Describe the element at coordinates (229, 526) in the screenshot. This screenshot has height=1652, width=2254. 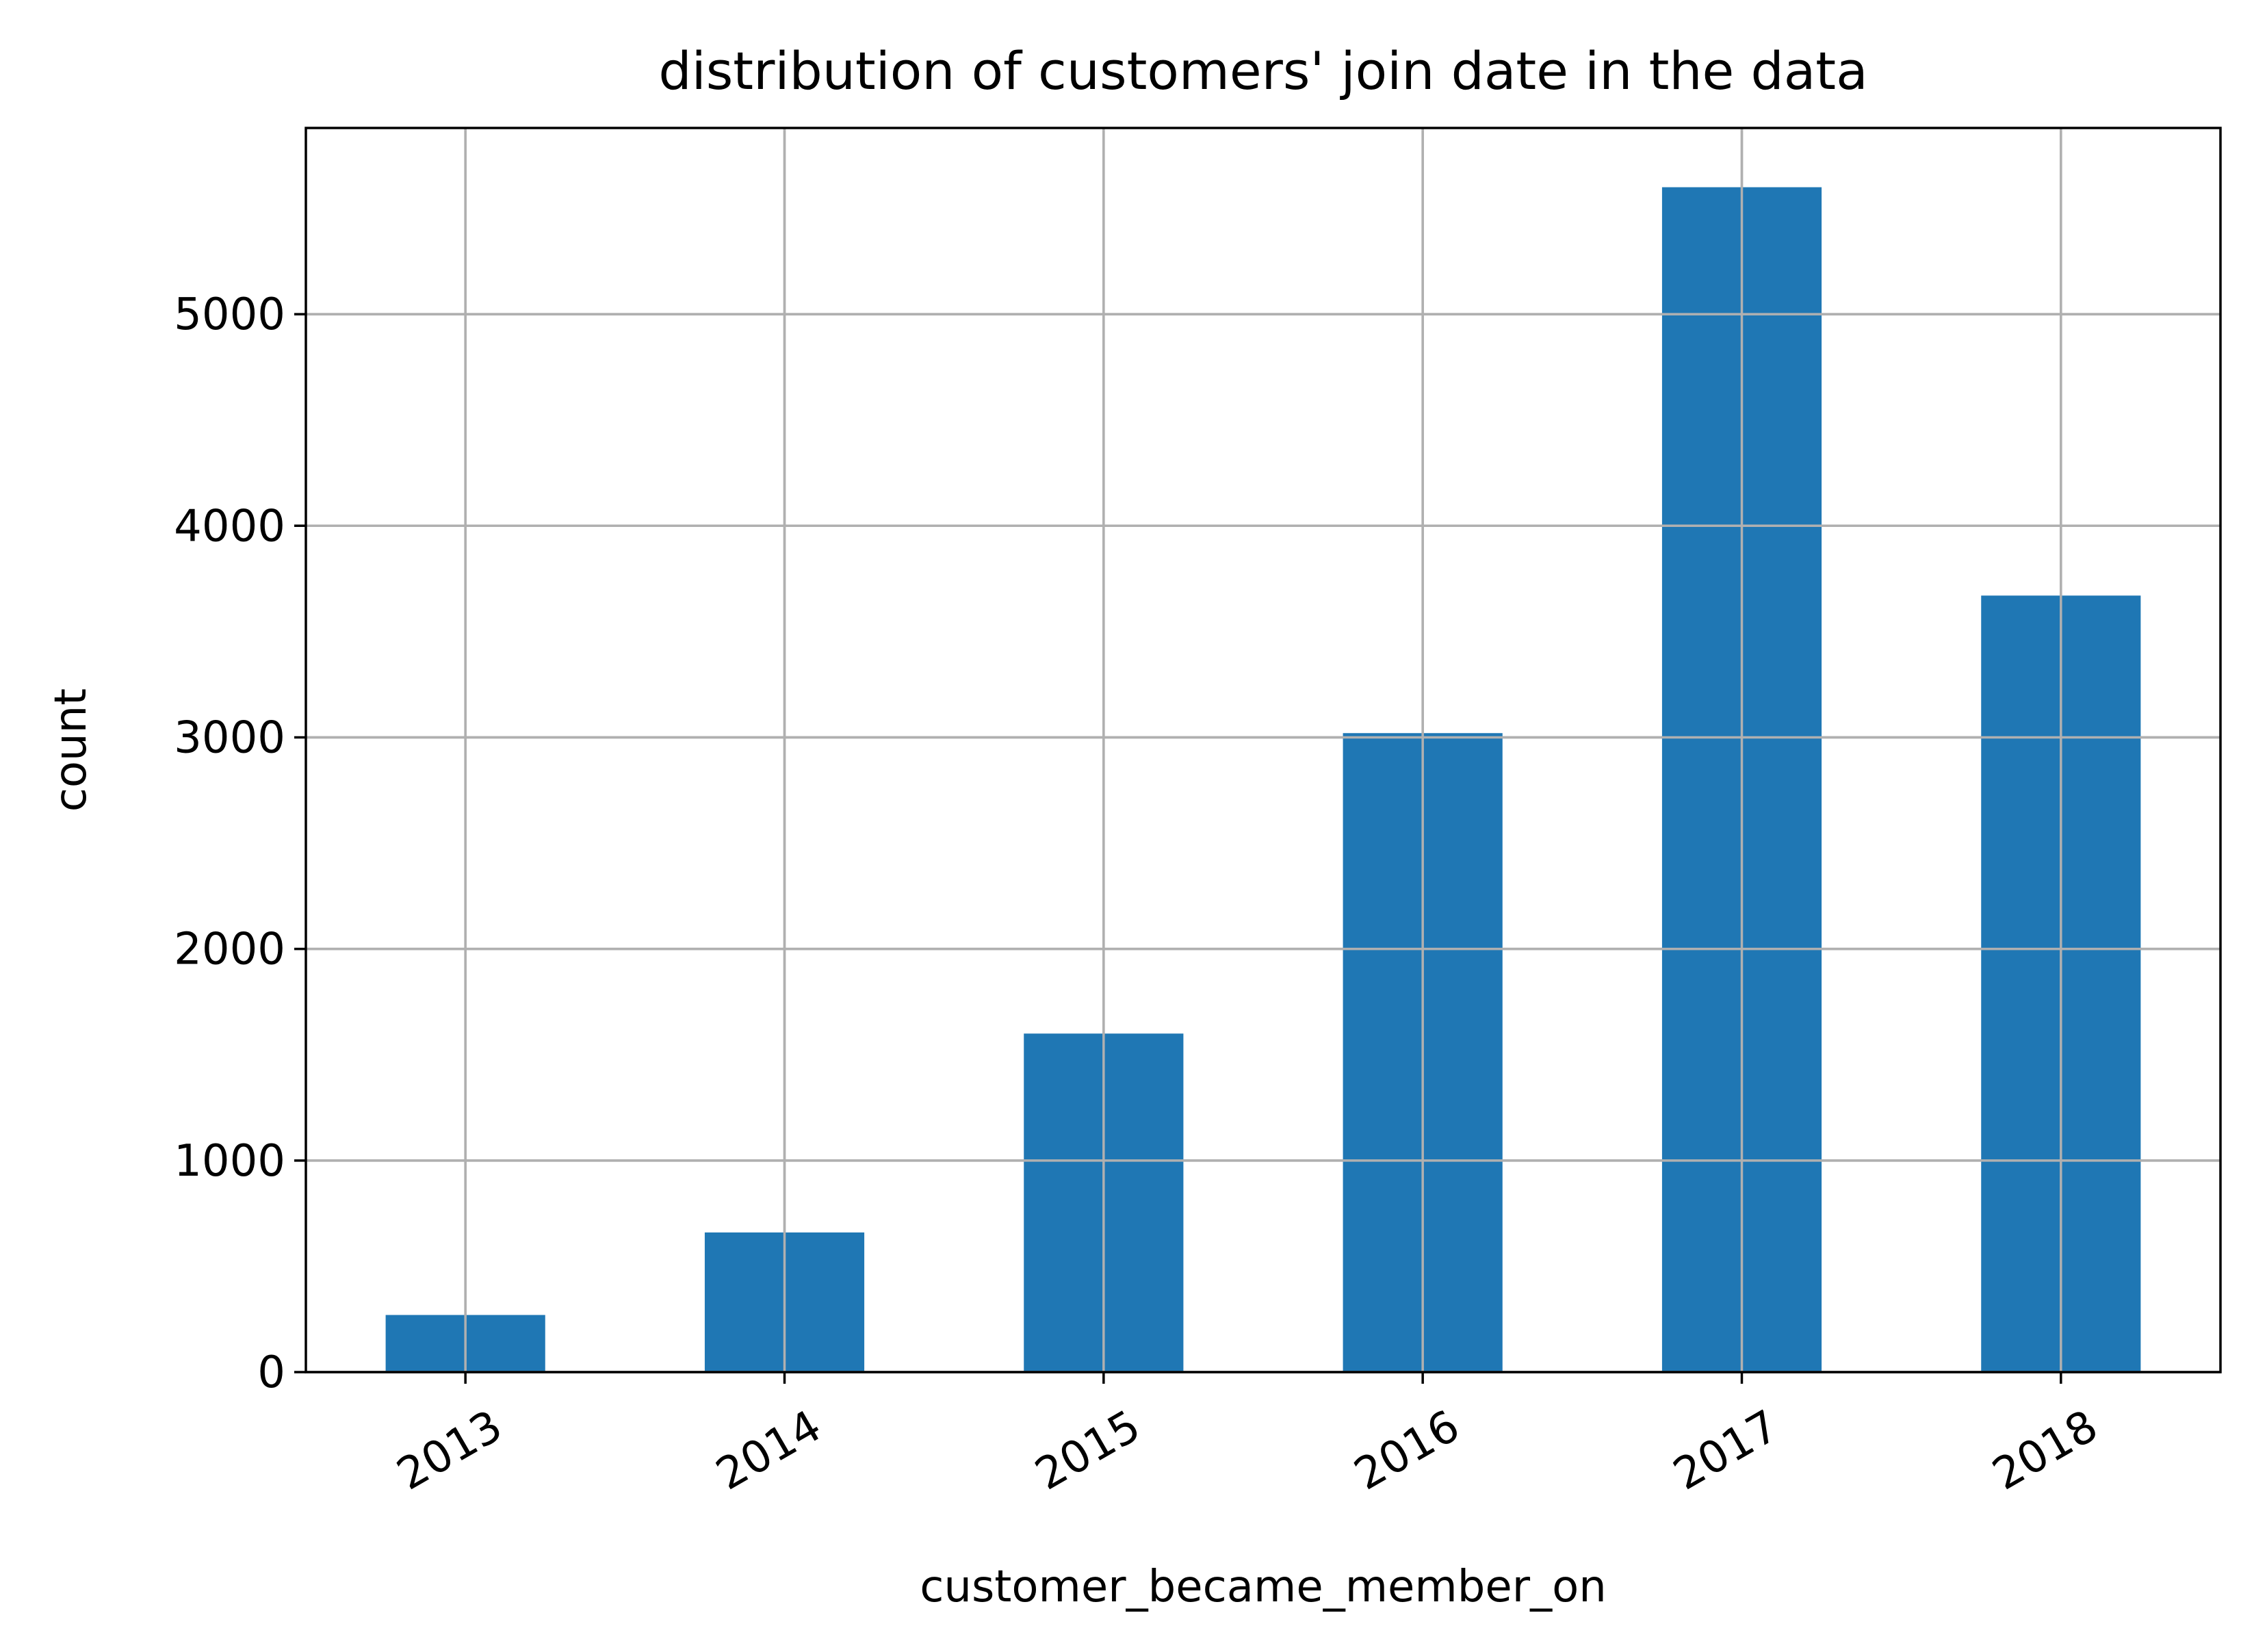
I see `y-tick-label: 4000` at that location.